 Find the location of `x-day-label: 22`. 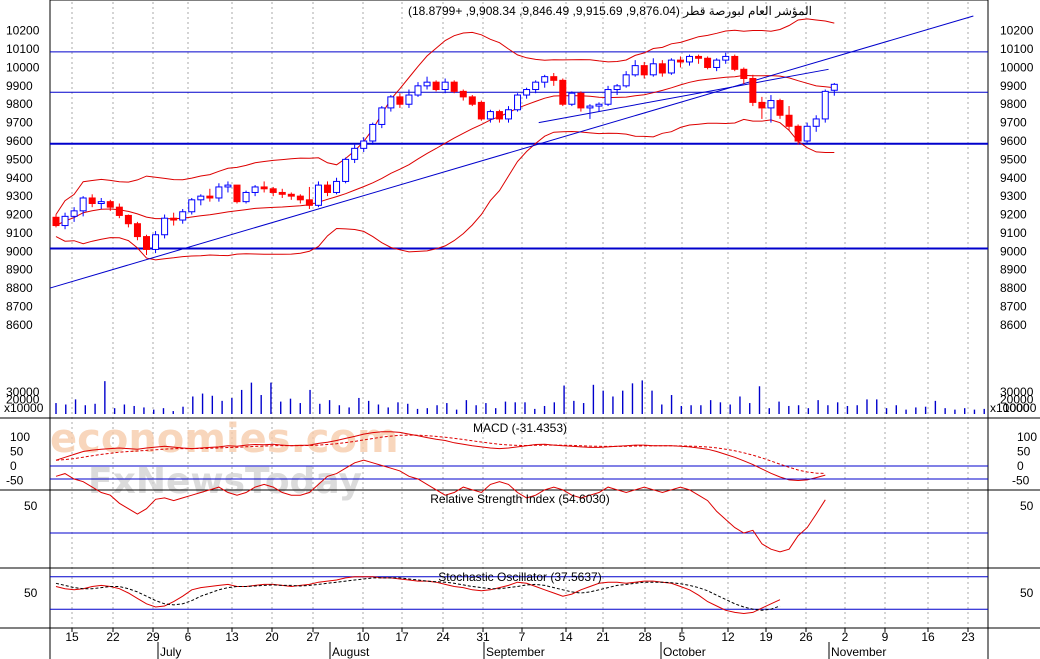

x-day-label: 22 is located at coordinates (113, 637).